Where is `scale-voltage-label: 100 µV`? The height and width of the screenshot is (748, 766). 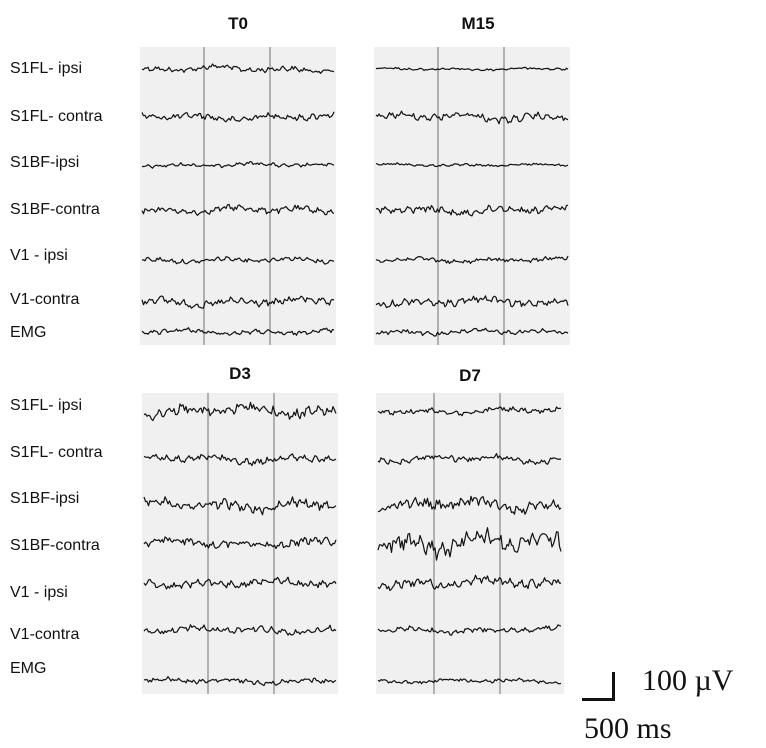 scale-voltage-label: 100 µV is located at coordinates (688, 680).